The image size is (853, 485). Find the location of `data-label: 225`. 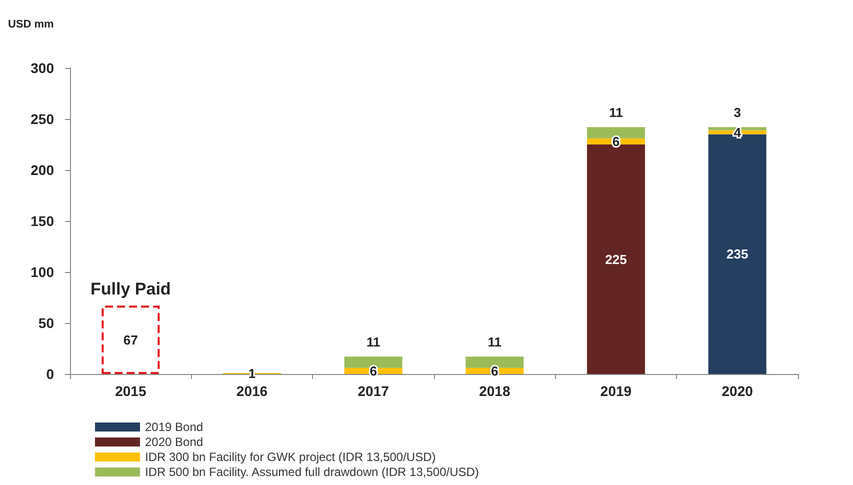

data-label: 225 is located at coordinates (616, 259).